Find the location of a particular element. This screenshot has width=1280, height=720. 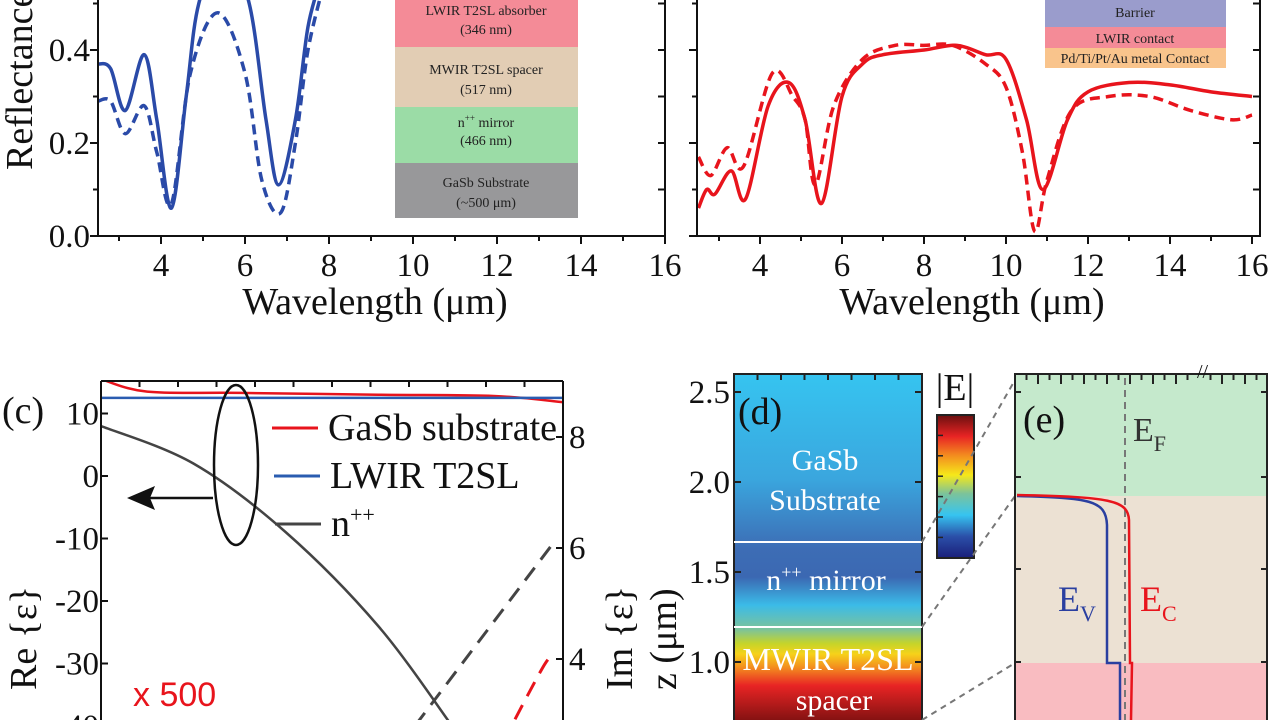

panel-c-ylabel-left: Re {ε} is located at coordinates (24, 638).